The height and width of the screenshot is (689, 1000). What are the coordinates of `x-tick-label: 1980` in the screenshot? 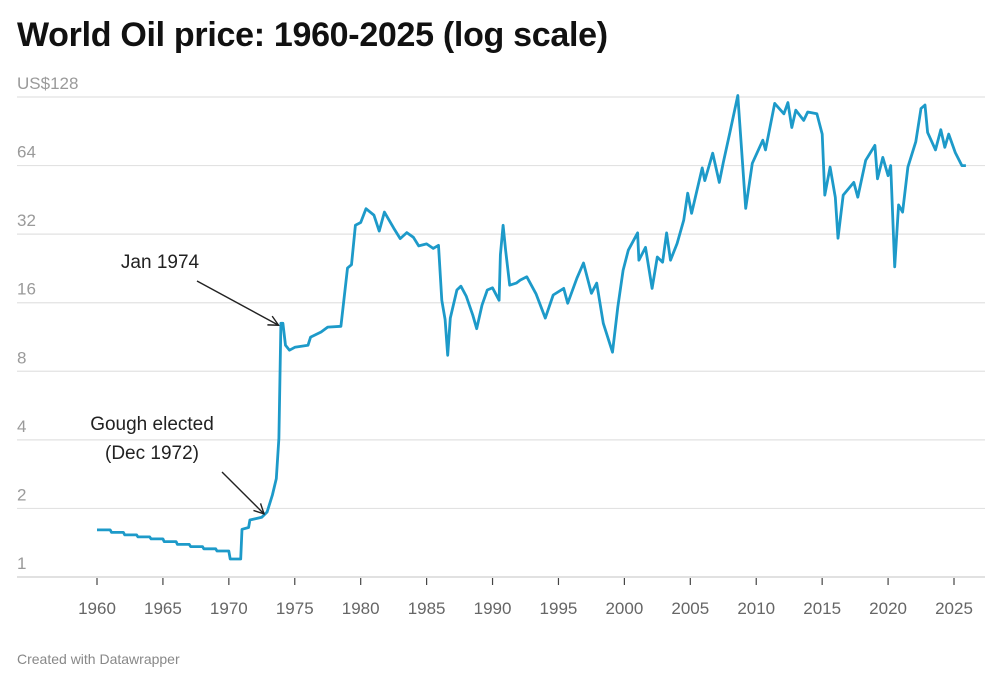 It's located at (361, 608).